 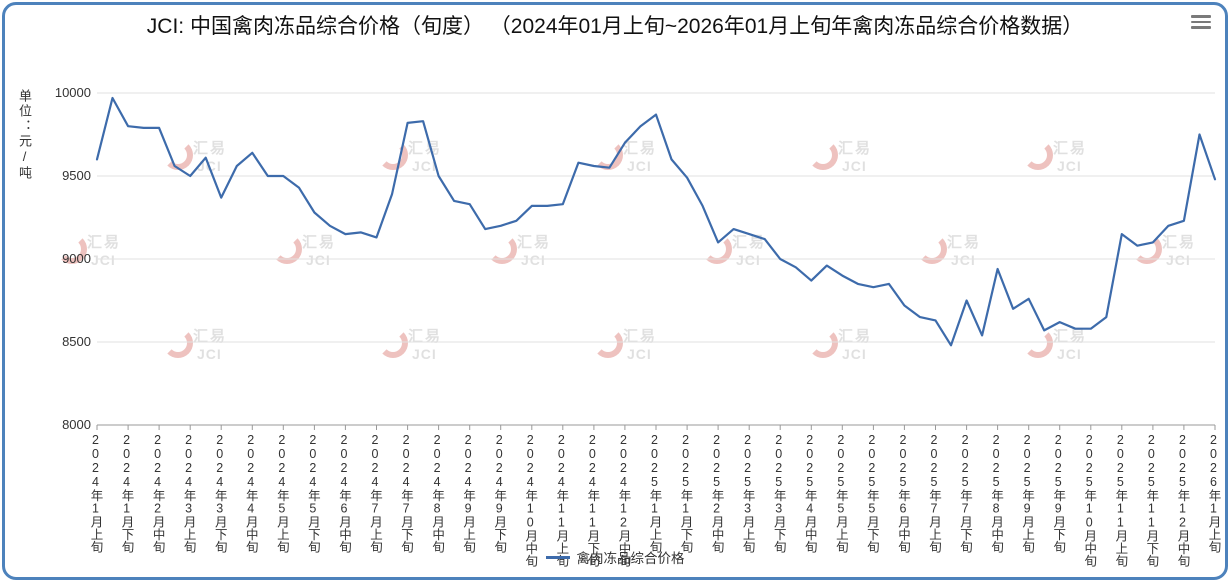 What do you see at coordinates (871, 493) in the screenshot?
I see `x-tick-label: 2025年5月下旬` at bounding box center [871, 493].